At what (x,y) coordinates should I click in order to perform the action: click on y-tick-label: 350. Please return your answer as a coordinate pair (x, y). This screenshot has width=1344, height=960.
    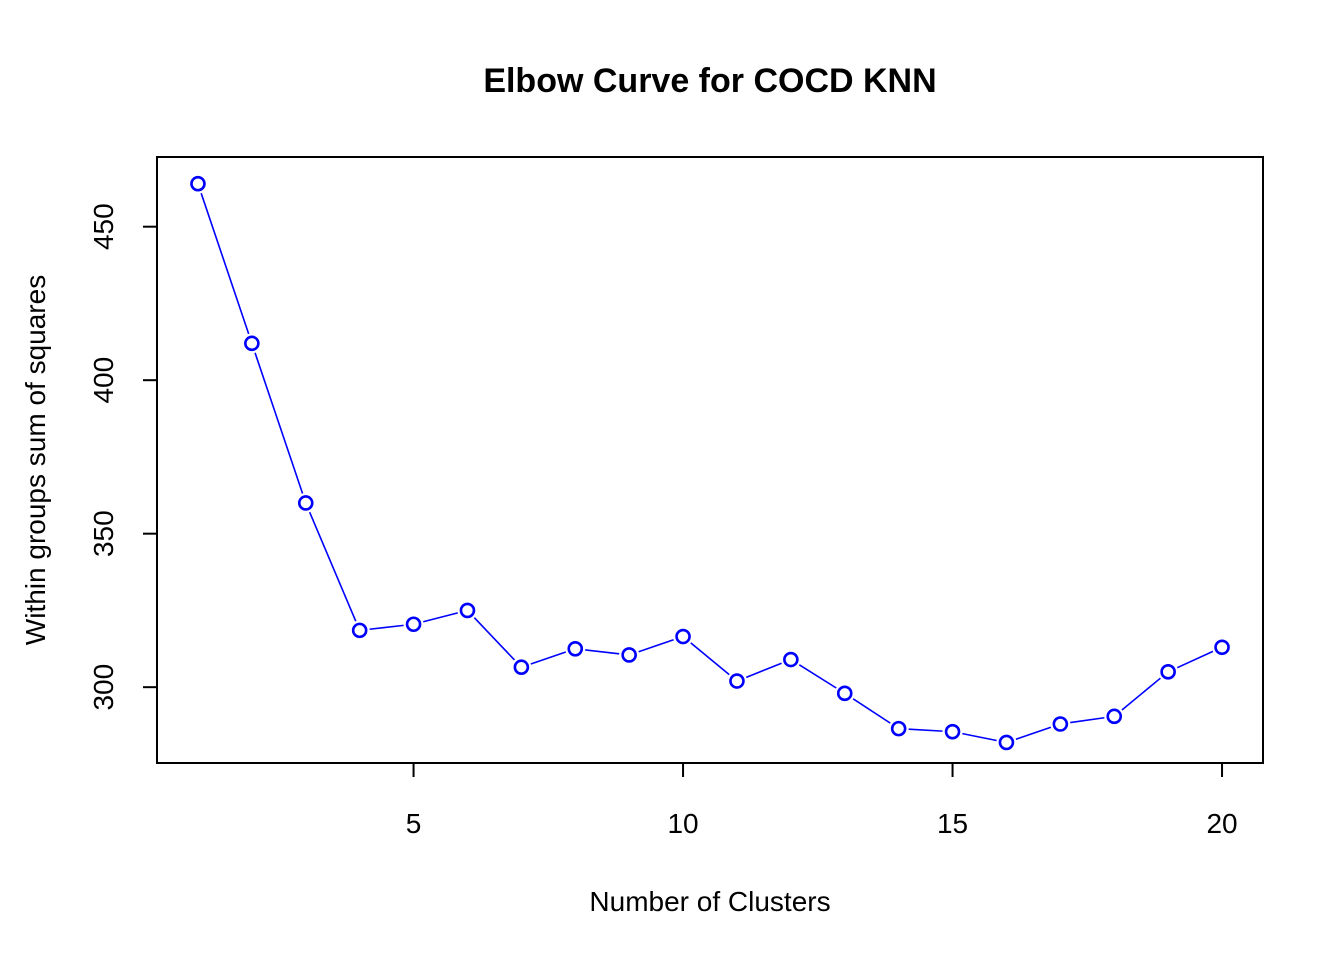
    Looking at the image, I should click on (103, 533).